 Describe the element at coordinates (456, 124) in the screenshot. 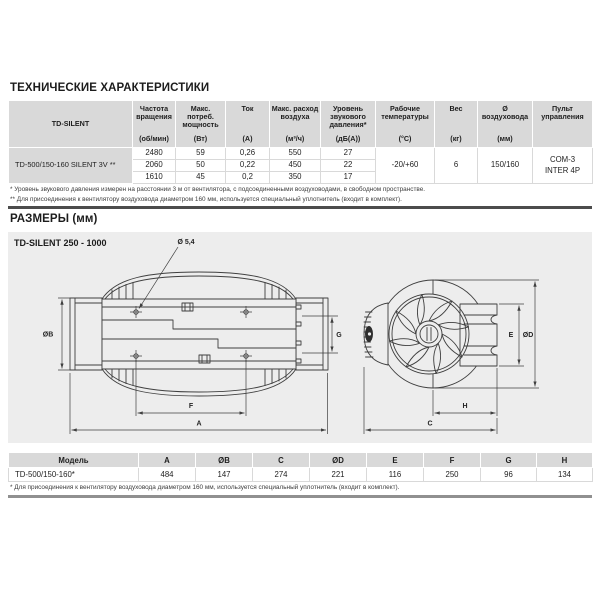

I see `col-header-weight: Вес (кг)` at that location.